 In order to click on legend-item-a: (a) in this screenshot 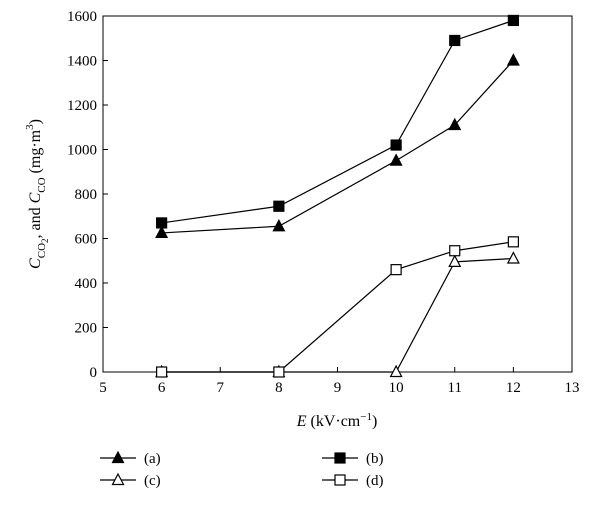, I will do `click(130, 458)`.